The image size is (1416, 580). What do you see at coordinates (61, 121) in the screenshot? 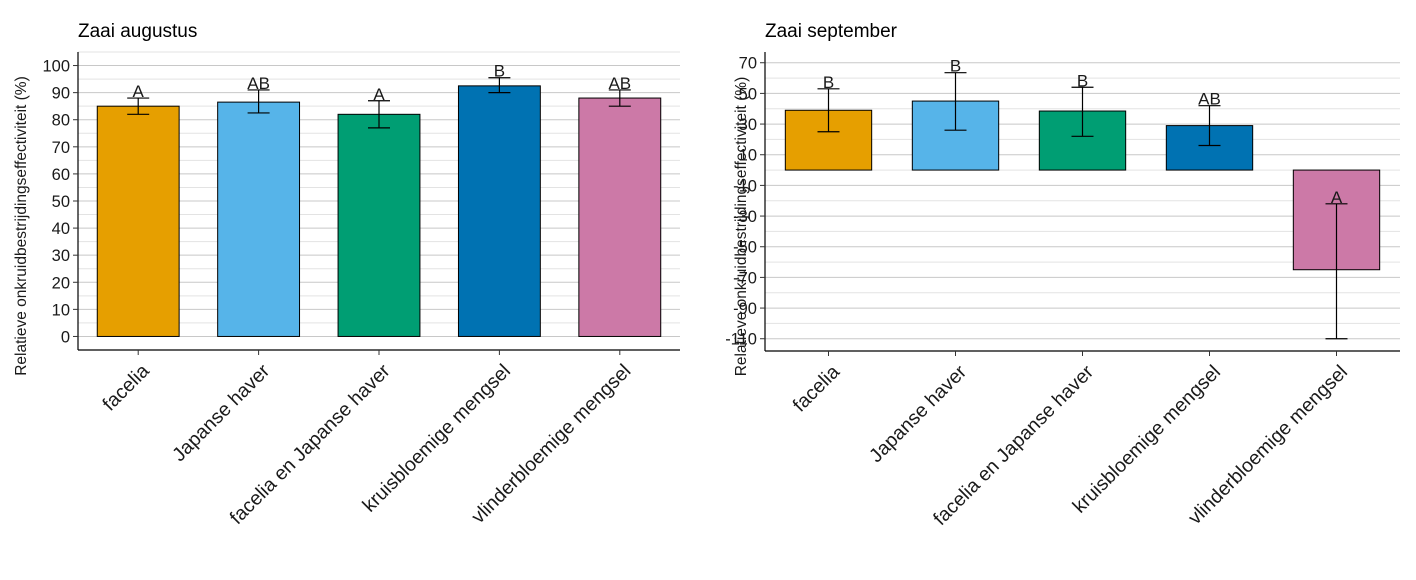
I see `y-tick-label: 80` at bounding box center [61, 121].